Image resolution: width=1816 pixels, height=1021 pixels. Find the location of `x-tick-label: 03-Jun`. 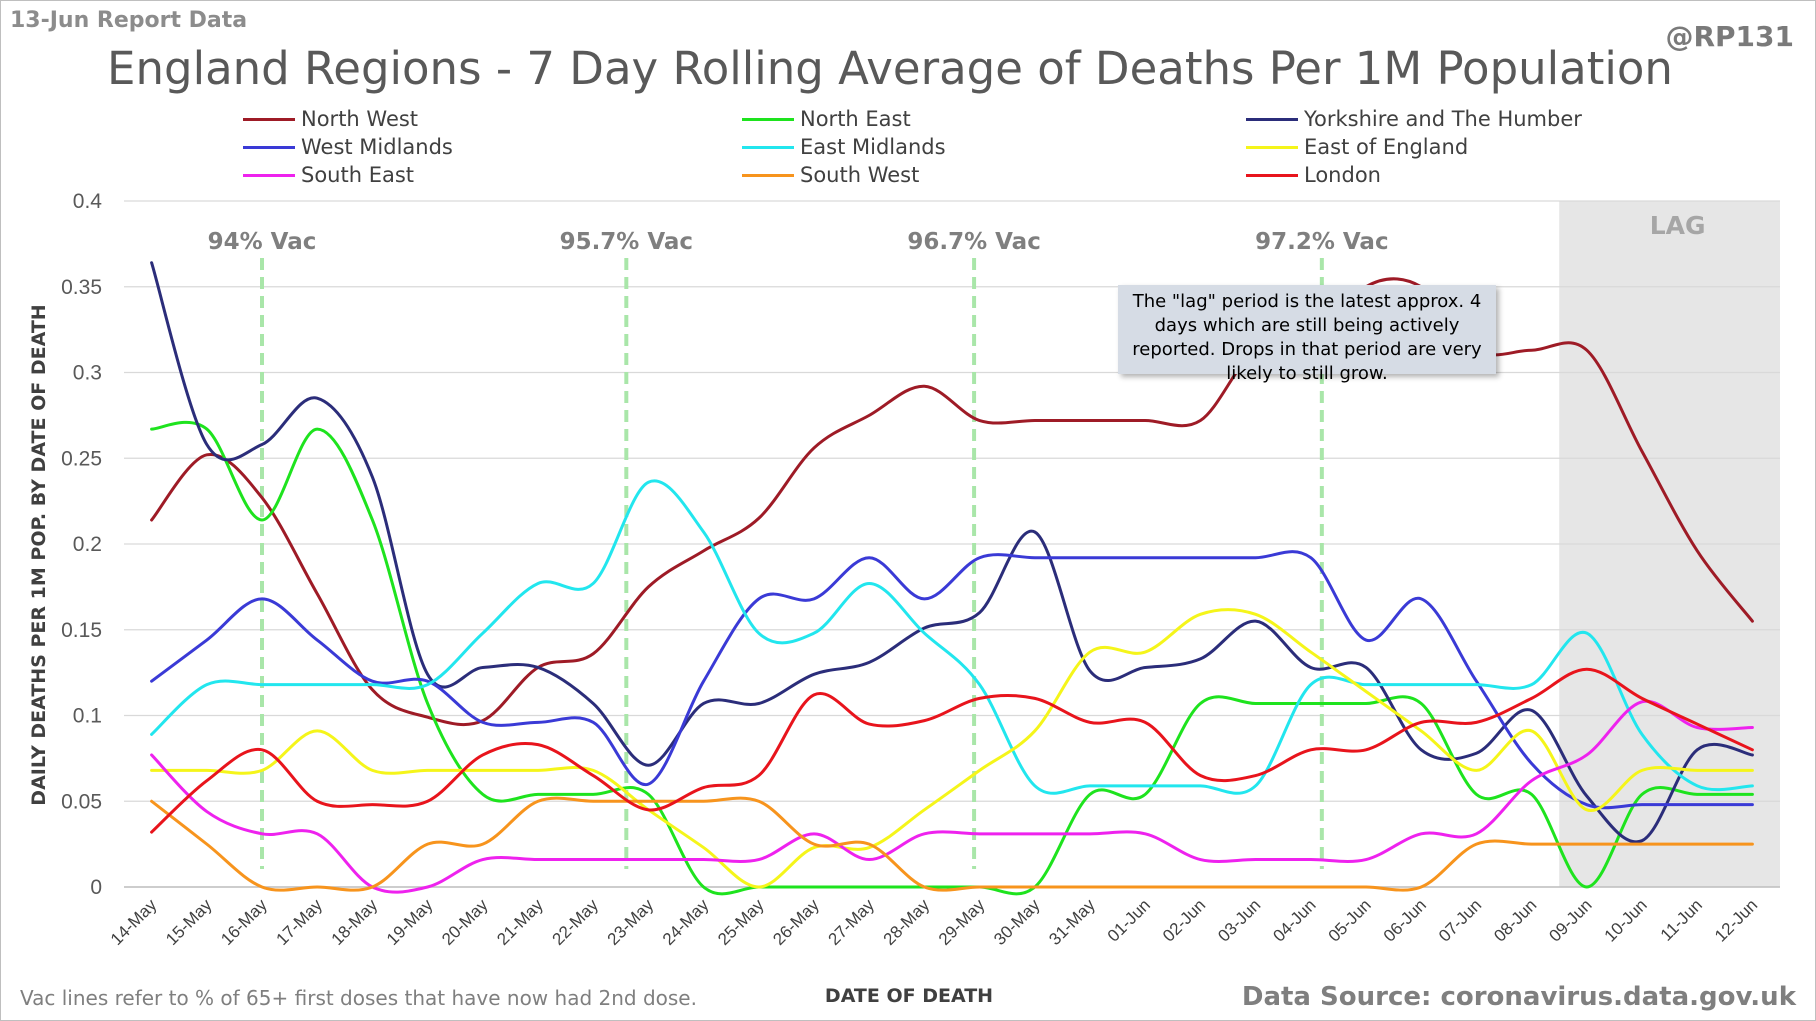

x-tick-label: 03-Jun is located at coordinates (1239, 920).